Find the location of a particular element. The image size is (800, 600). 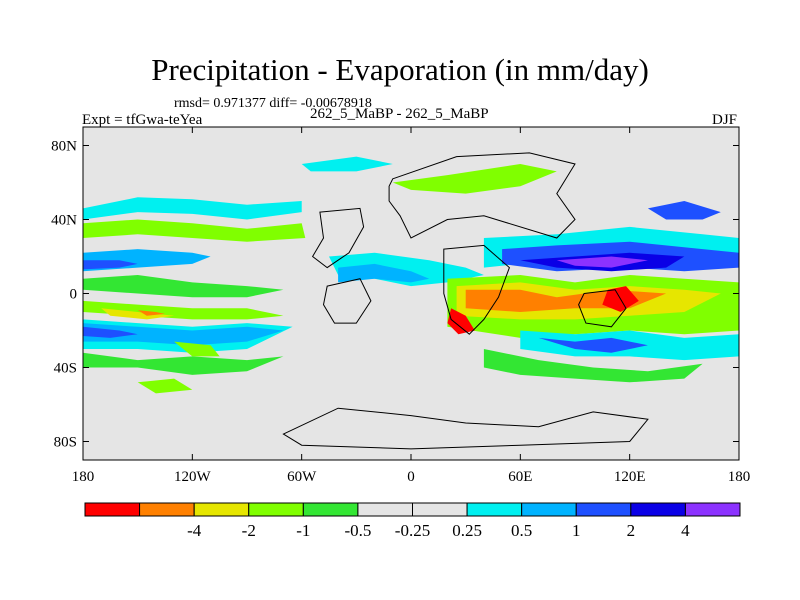

season-label: DJF is located at coordinates (725, 120).